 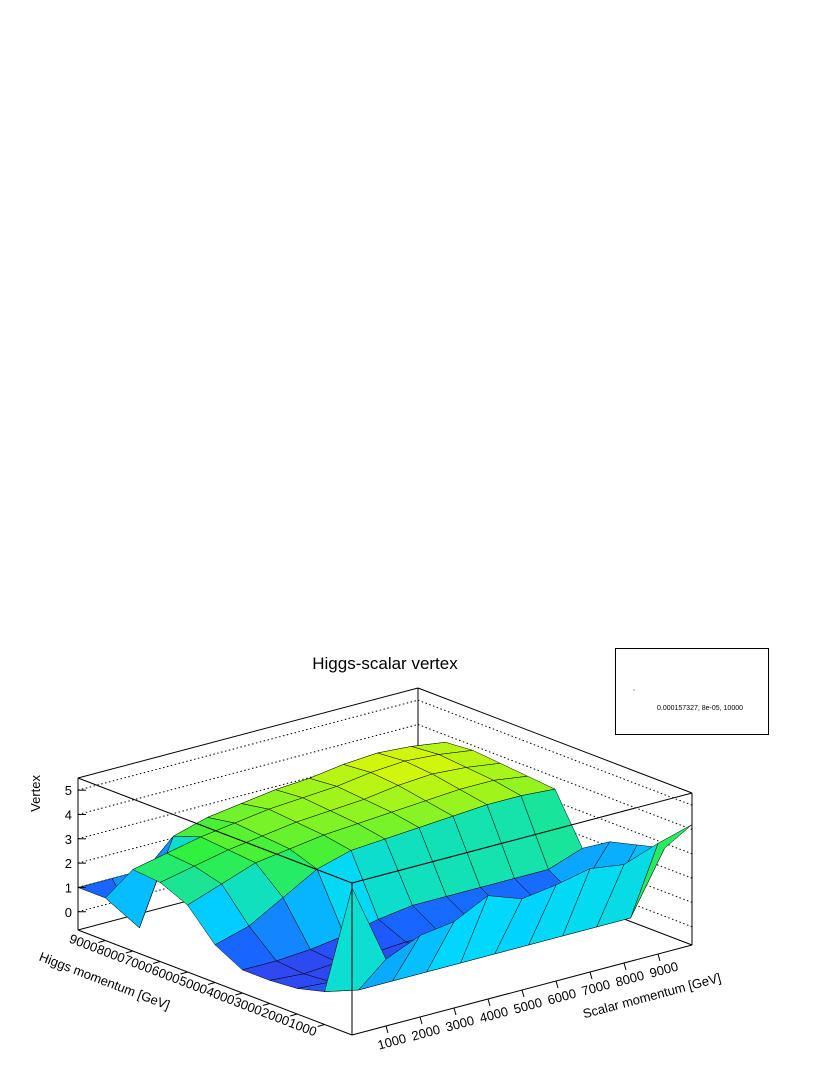 I want to click on x-tick-label: 8000, so click(x=630, y=979).